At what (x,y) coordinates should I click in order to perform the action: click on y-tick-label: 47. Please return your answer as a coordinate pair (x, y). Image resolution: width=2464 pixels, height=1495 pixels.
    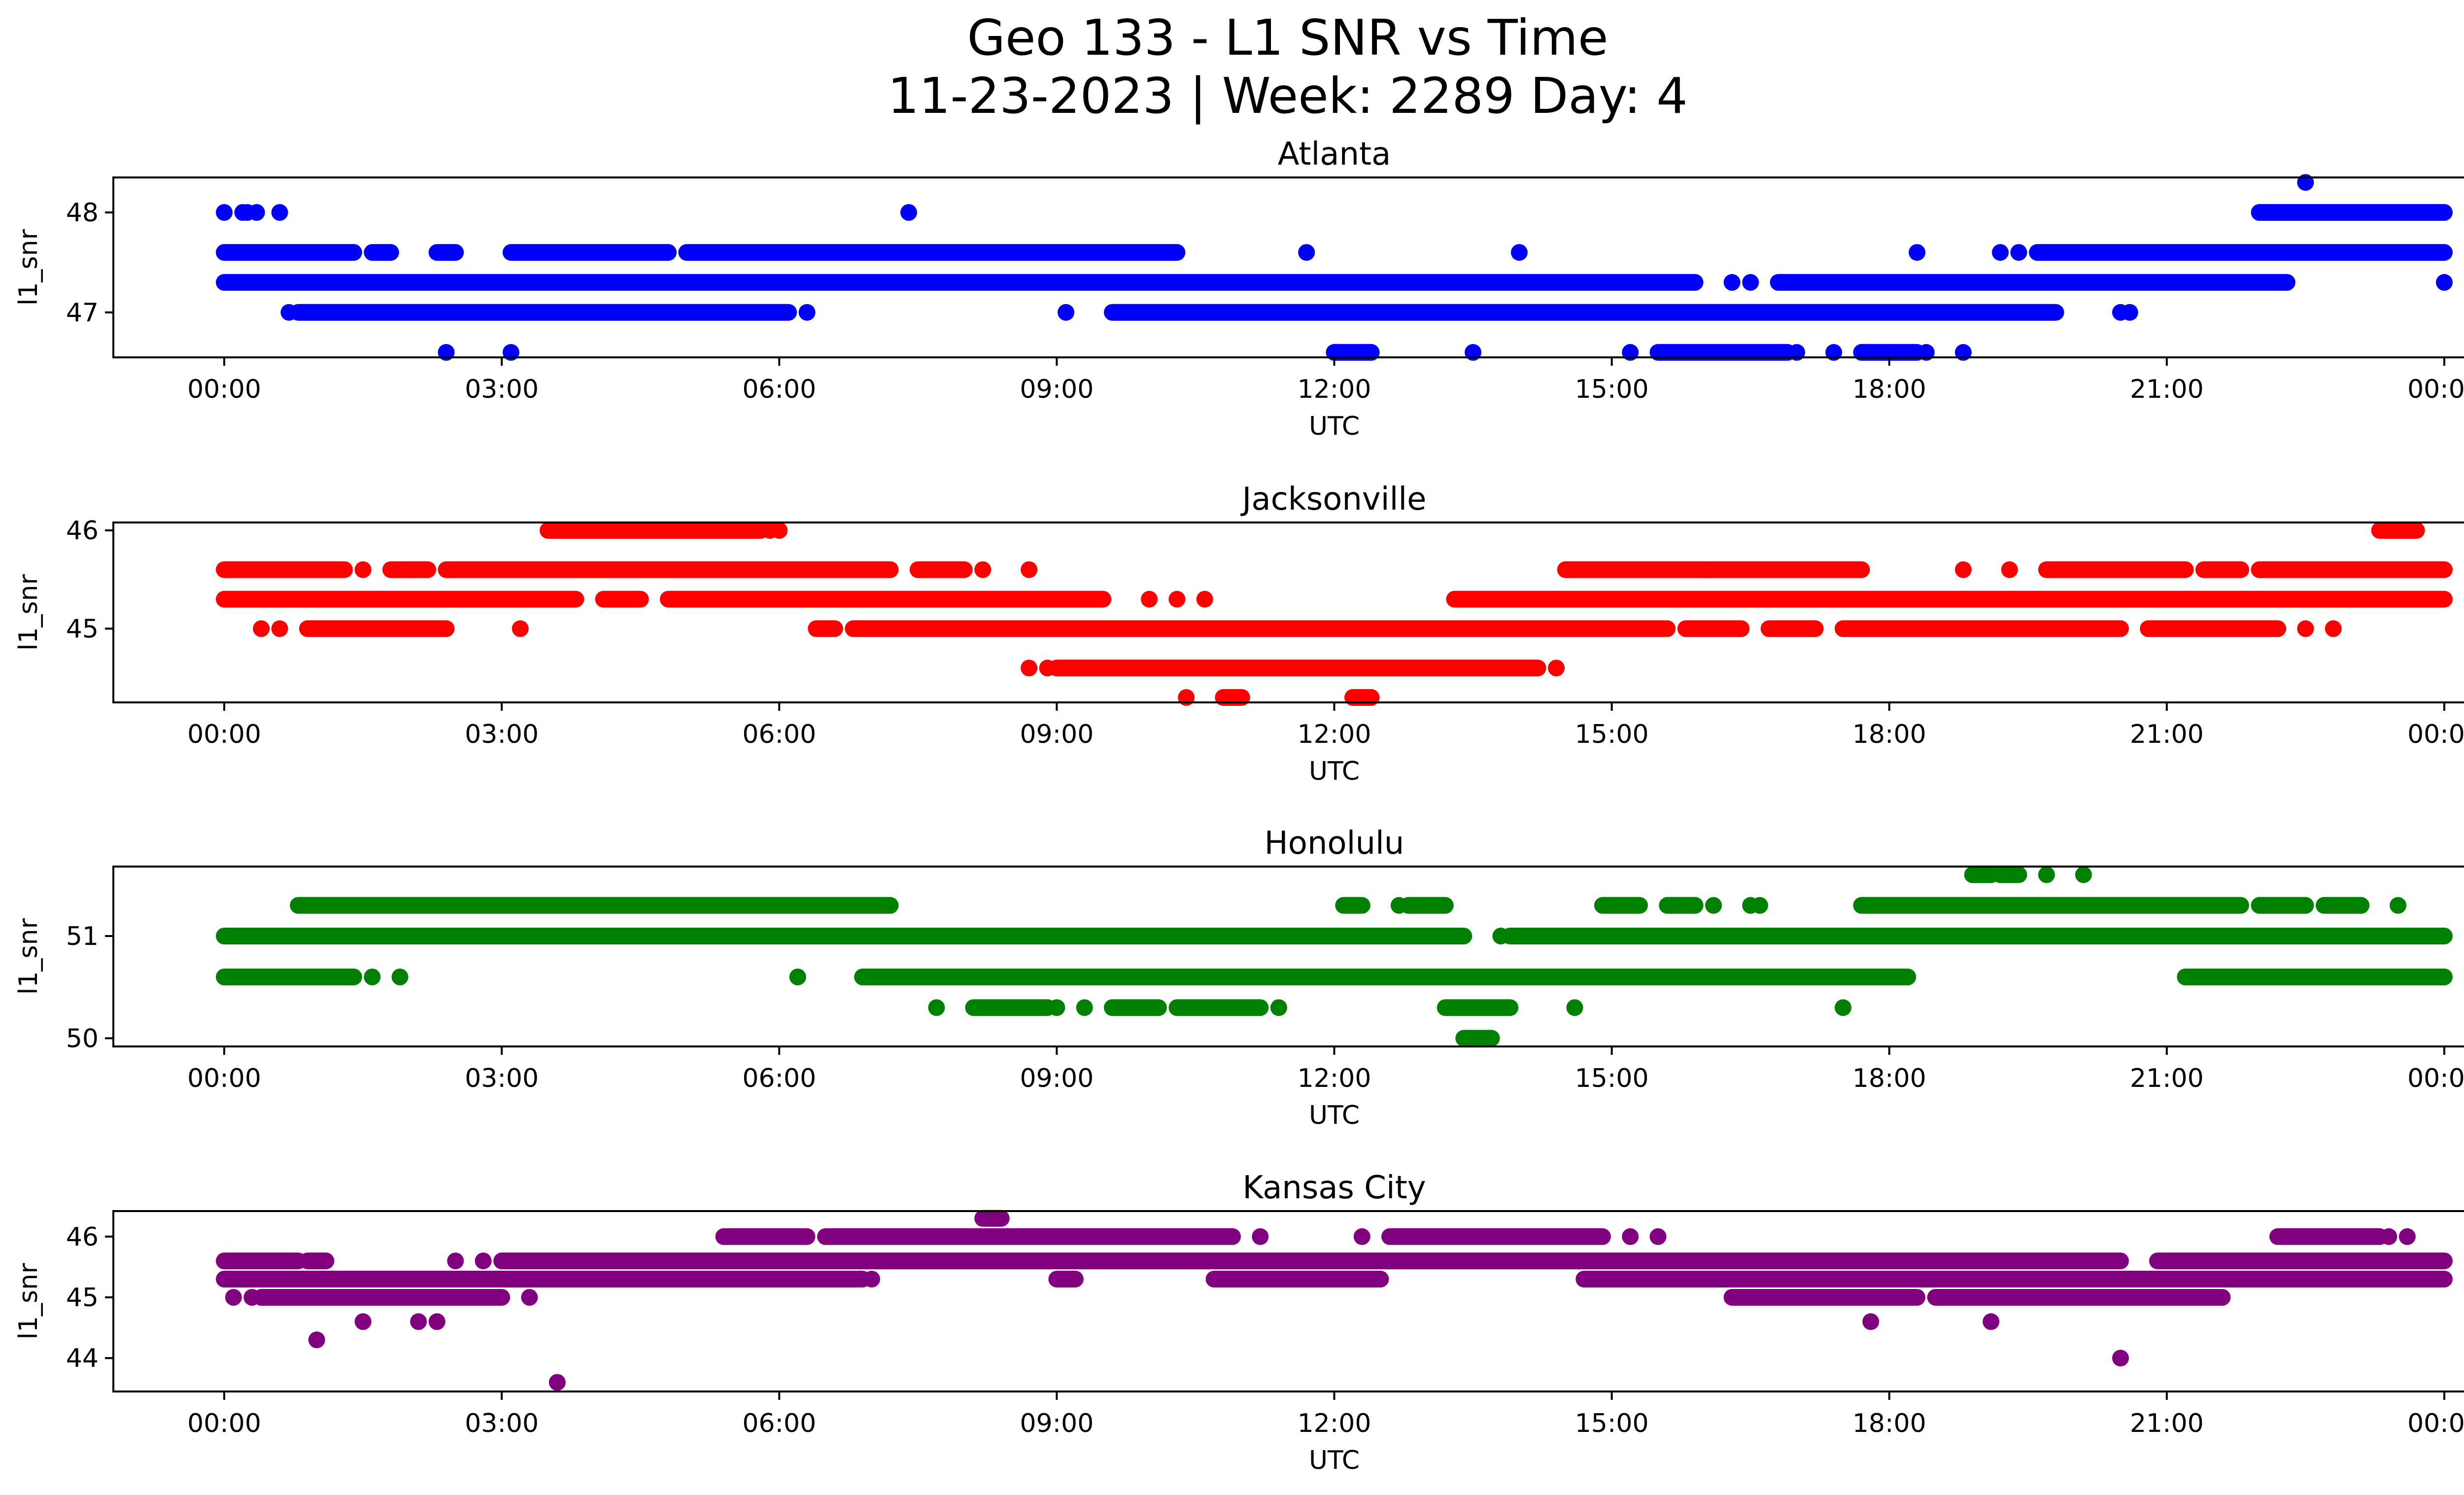
    Looking at the image, I should click on (82, 313).